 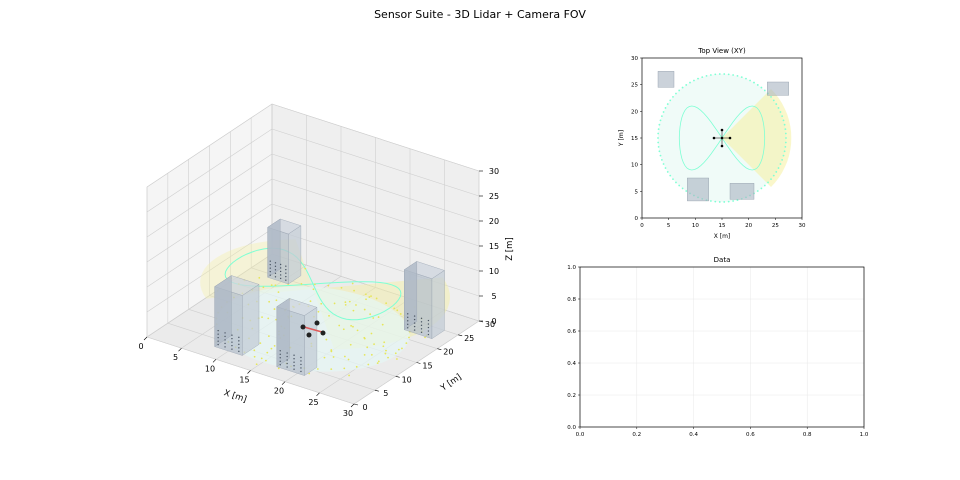 What do you see at coordinates (418, 363) in the screenshot?
I see `y-tick` at bounding box center [418, 363].